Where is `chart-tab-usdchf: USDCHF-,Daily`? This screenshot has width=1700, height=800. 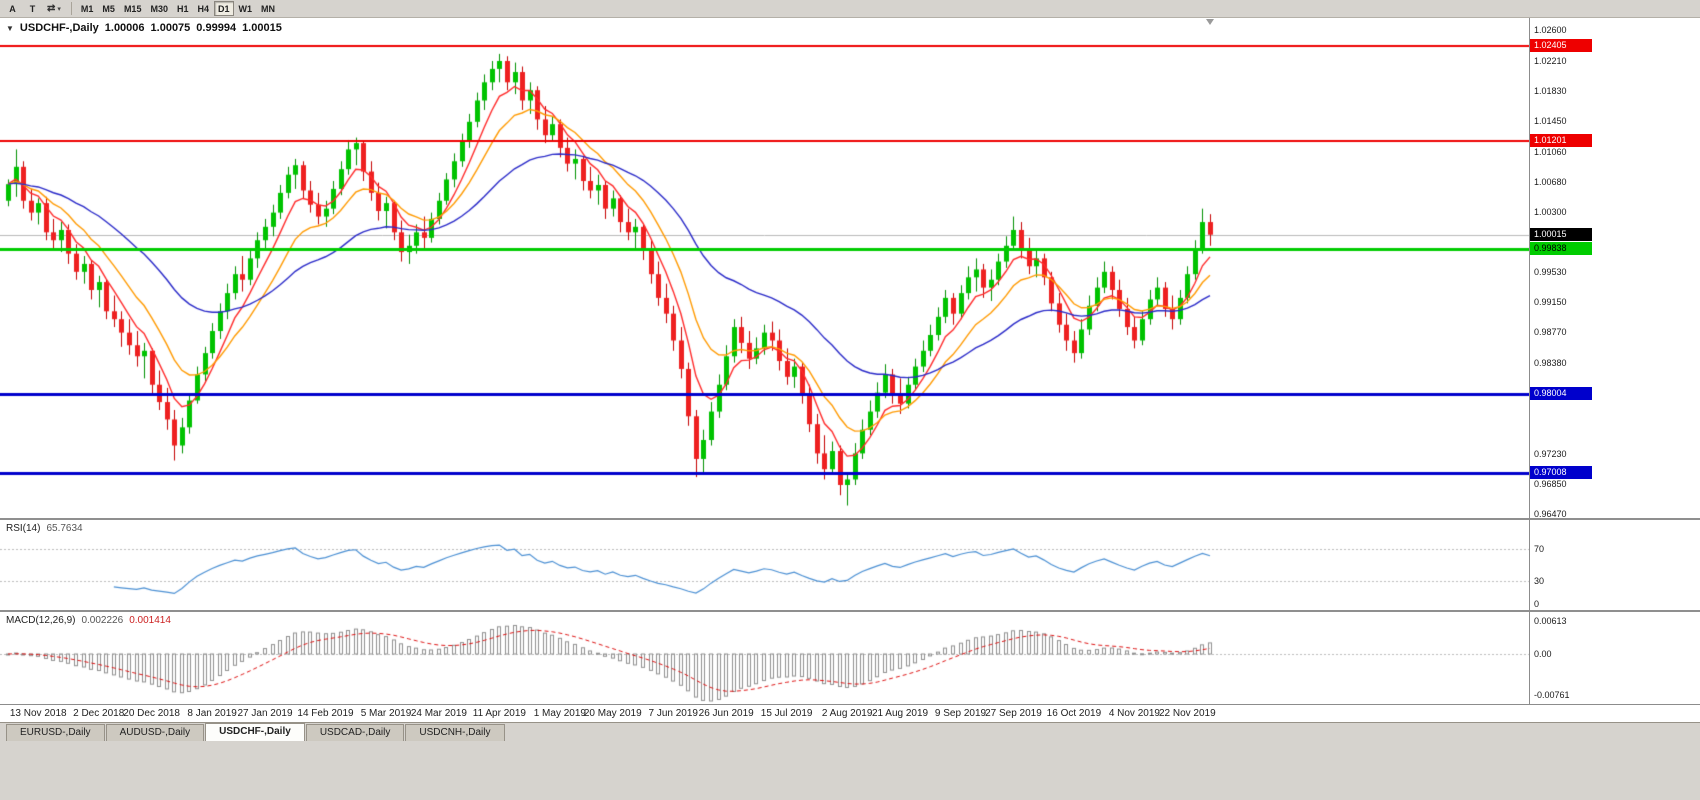 chart-tab-usdchf: USDCHF-,Daily is located at coordinates (255, 732).